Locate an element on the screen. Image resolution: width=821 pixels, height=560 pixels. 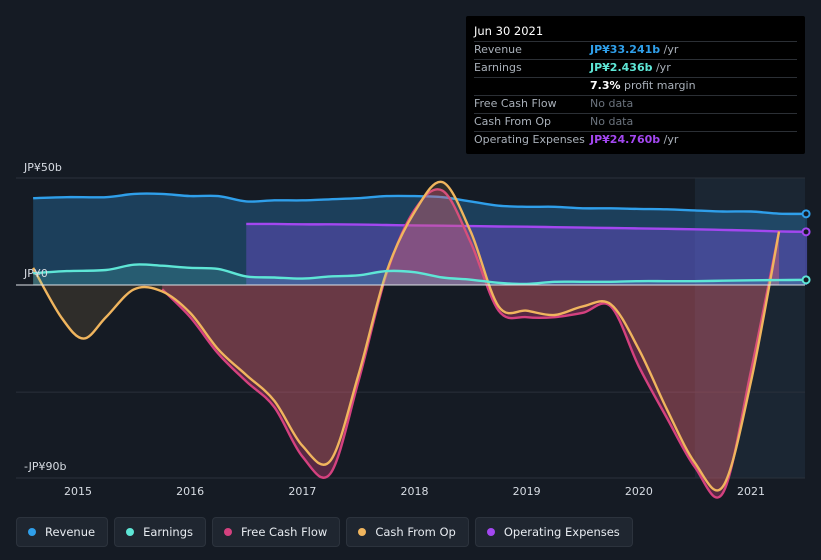
x-tick-label: 2018 is located at coordinates (415, 491).